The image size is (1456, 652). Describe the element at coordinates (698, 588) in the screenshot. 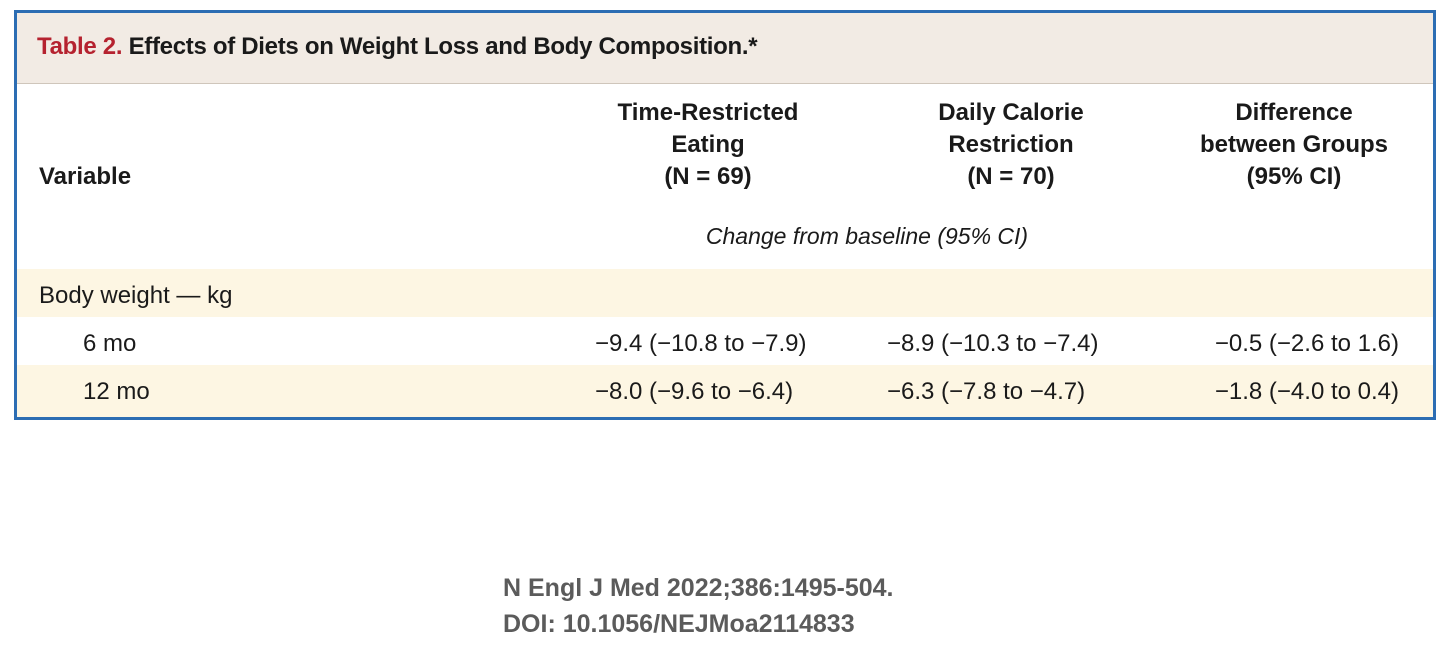

I see `citation-journal: N Engl J Med 2022;386:1495-504.` at that location.